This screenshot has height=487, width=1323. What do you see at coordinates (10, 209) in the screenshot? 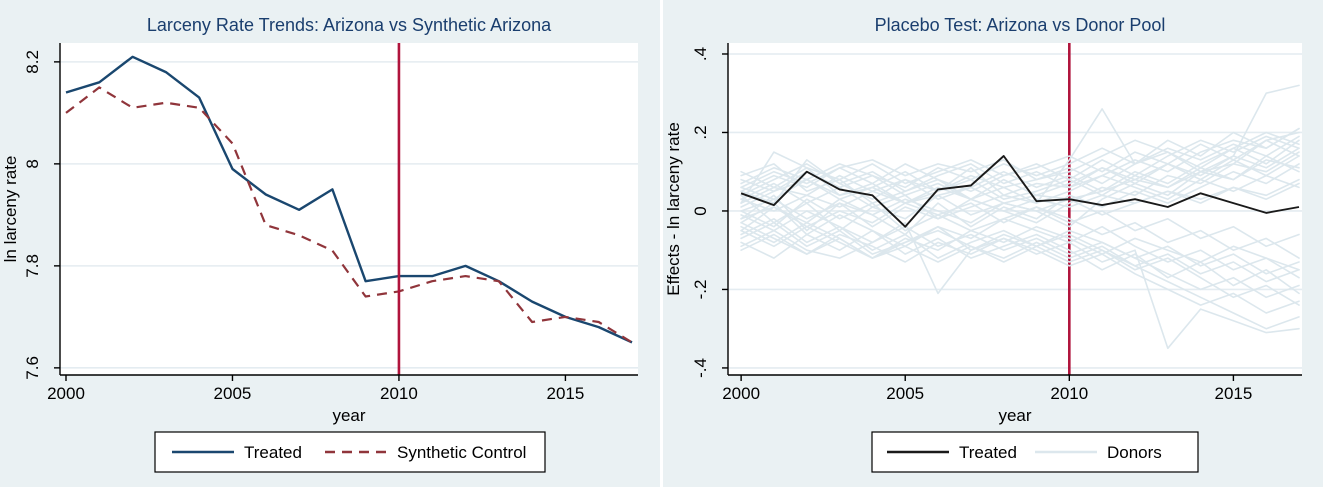
I see `y-axis-label: ln larceny rate` at bounding box center [10, 209].